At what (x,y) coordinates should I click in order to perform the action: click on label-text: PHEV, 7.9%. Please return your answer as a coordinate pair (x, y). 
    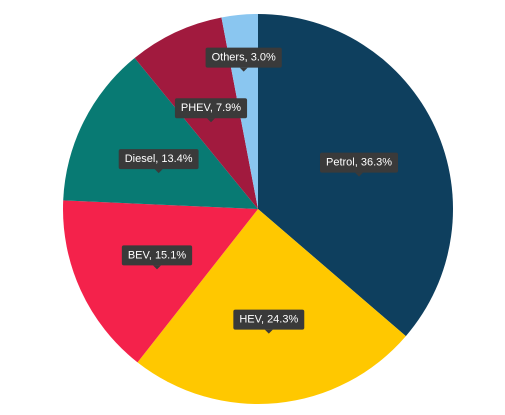
    Looking at the image, I should click on (211, 108).